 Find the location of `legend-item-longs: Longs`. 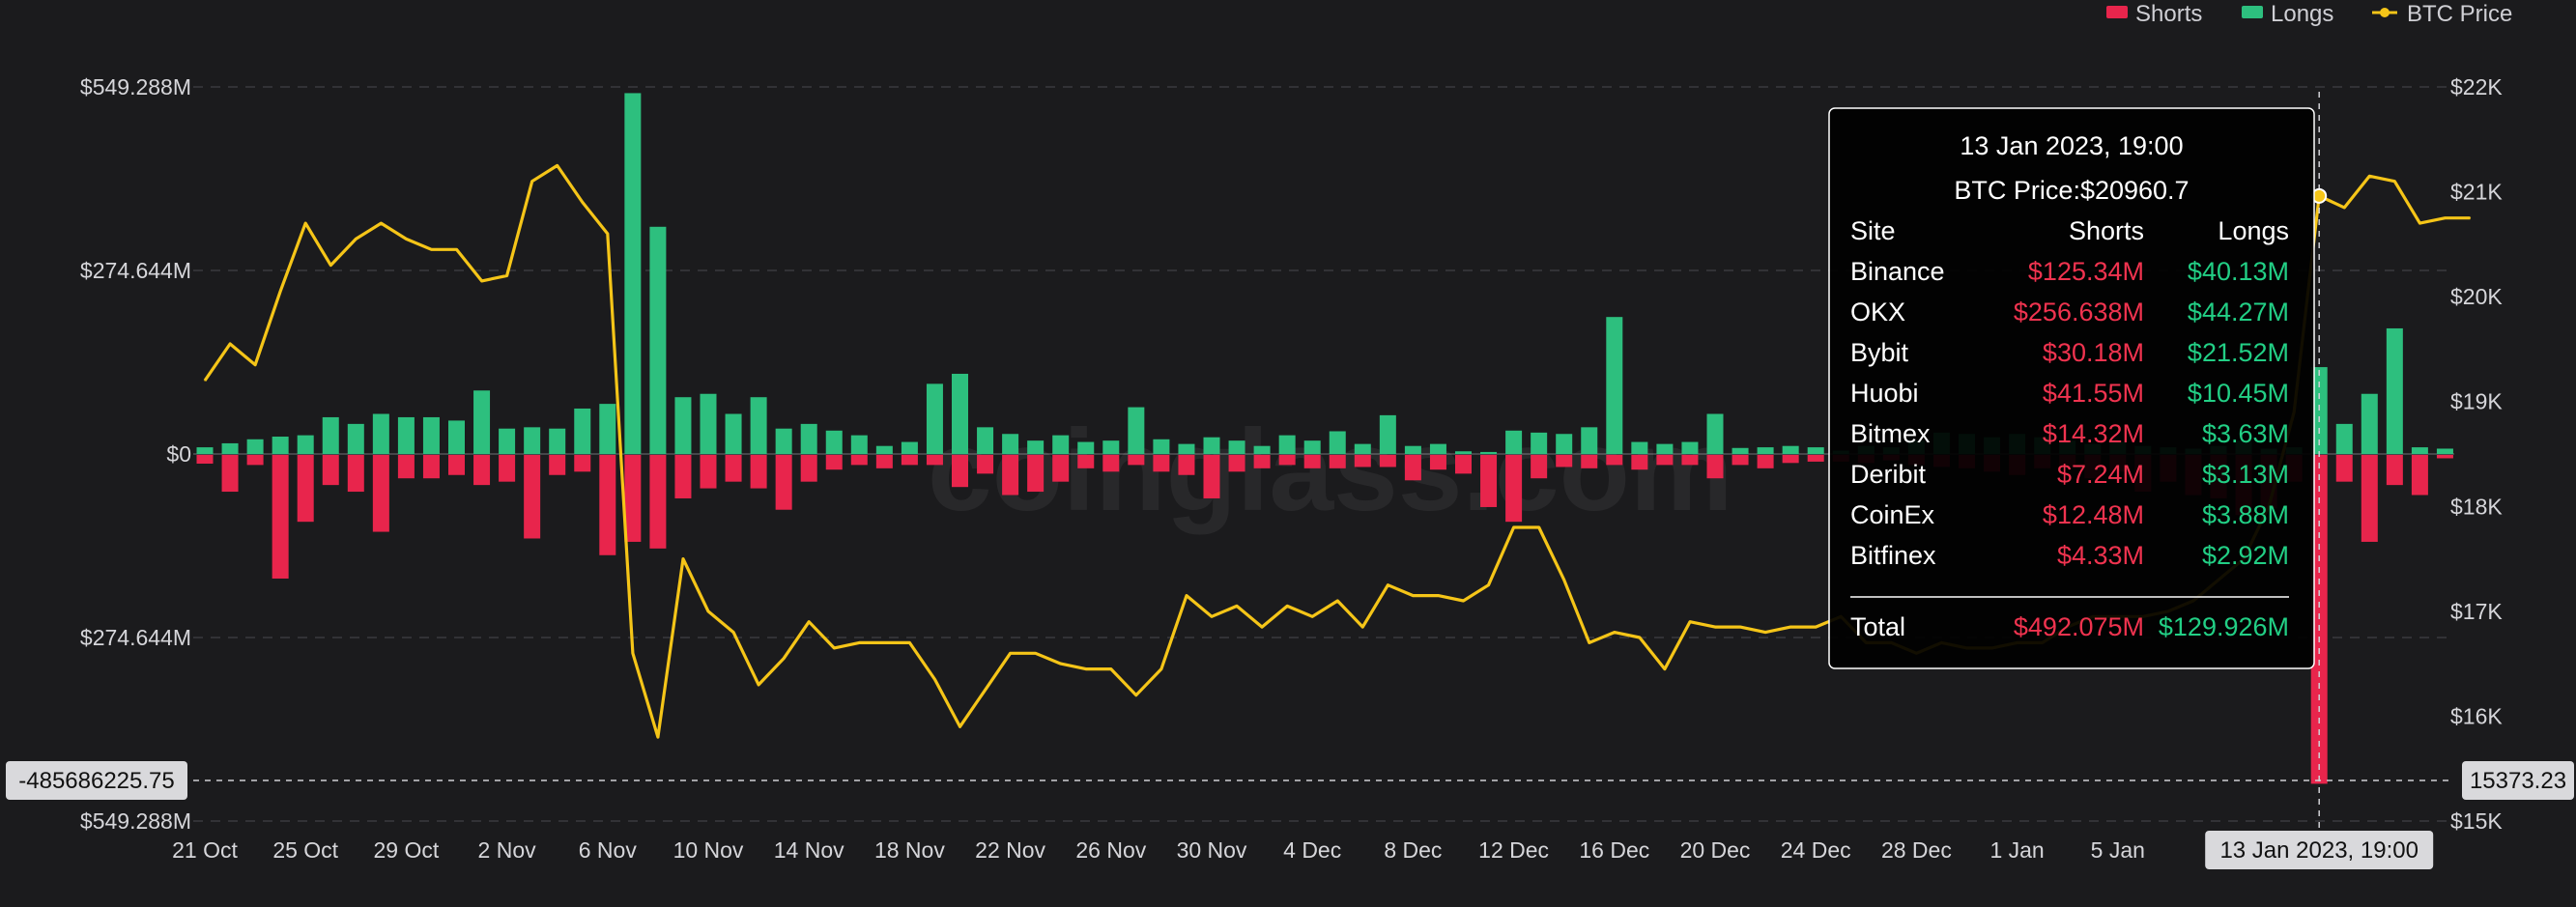

legend-item-longs: Longs is located at coordinates (2288, 14).